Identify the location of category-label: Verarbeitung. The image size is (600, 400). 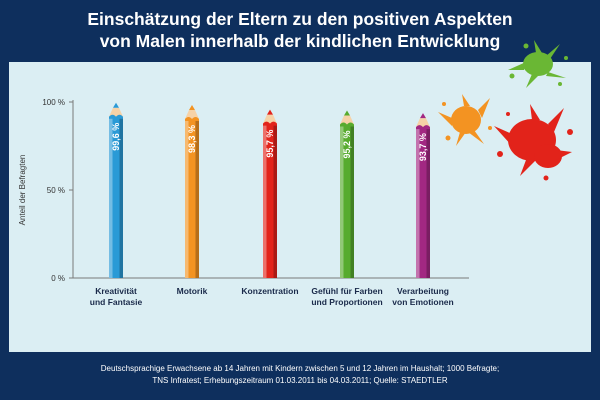
(423, 291).